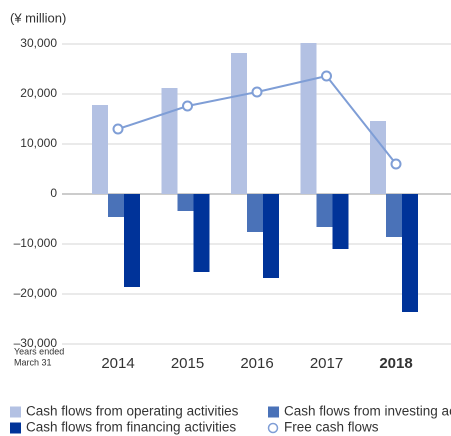  I want to click on x-tick-label: 2015, so click(187, 363).